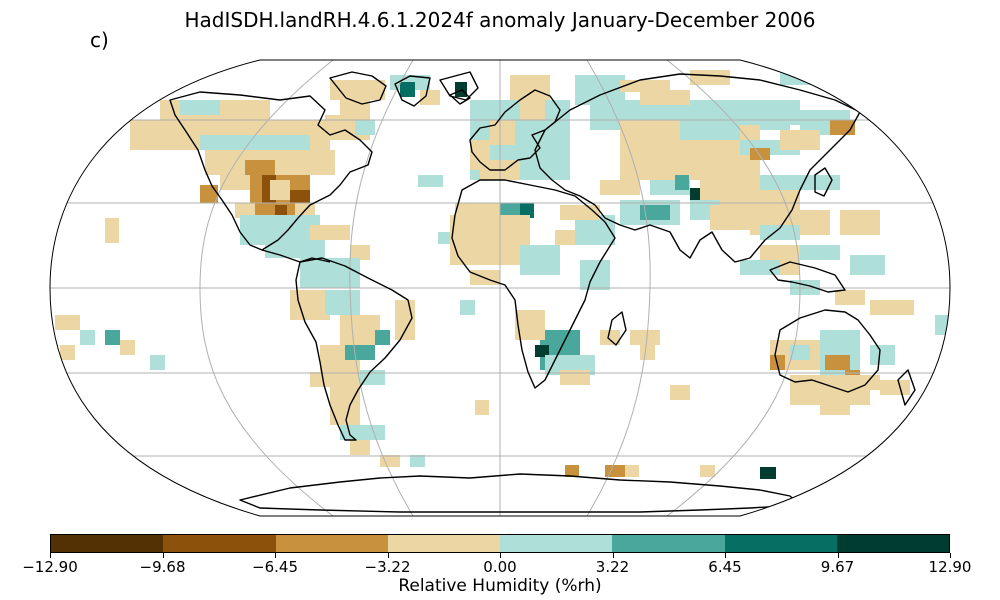 The image size is (1000, 600). Describe the element at coordinates (50, 567) in the screenshot. I see `colorbar-tick-label: −12.90` at that location.